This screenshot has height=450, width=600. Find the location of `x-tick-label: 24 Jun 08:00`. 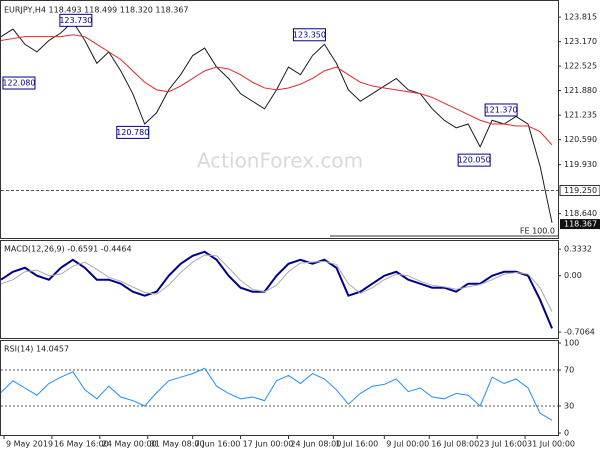

x-tick-label: 24 Jun 08:00 is located at coordinates (315, 444).